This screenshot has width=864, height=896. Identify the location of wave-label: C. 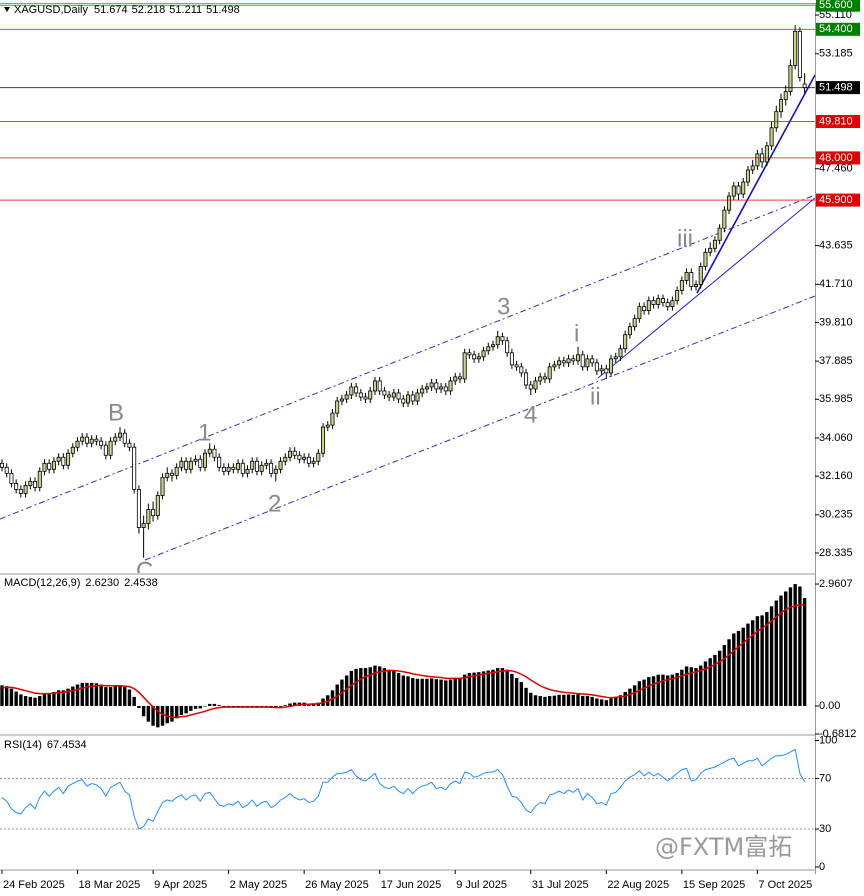
(144, 570).